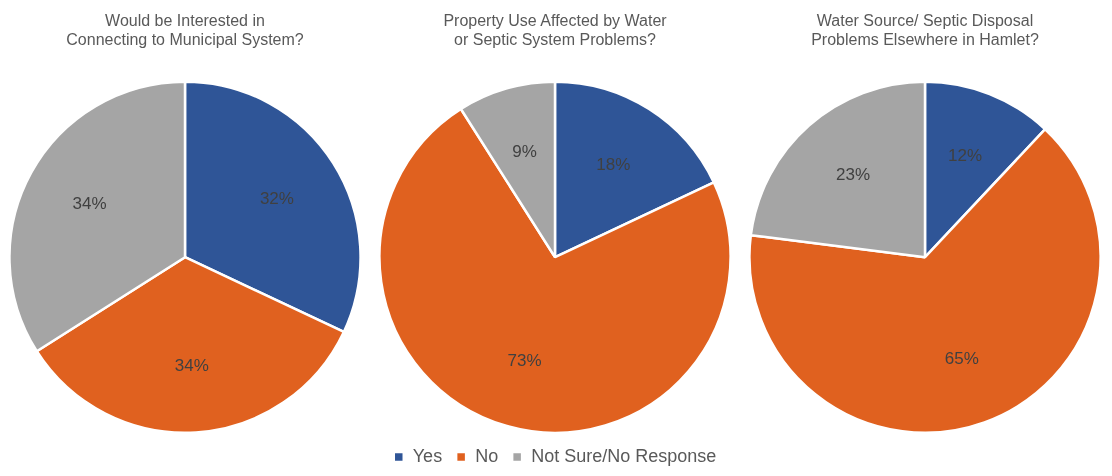 The width and height of the screenshot is (1112, 476). I want to click on data-label: 9%, so click(524, 152).